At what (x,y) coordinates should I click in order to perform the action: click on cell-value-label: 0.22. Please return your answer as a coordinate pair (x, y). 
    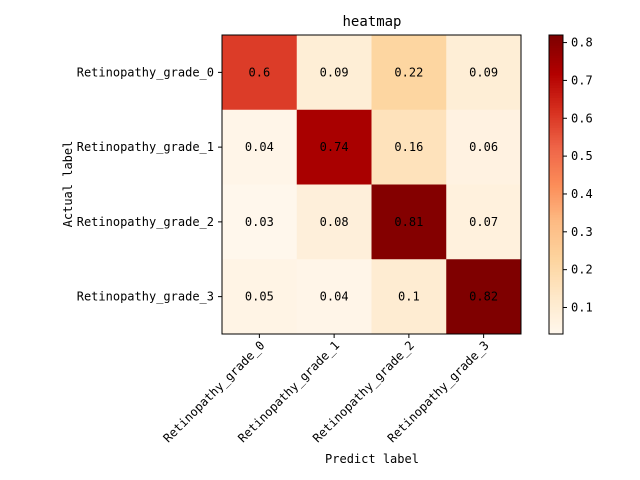
    Looking at the image, I should click on (408, 72).